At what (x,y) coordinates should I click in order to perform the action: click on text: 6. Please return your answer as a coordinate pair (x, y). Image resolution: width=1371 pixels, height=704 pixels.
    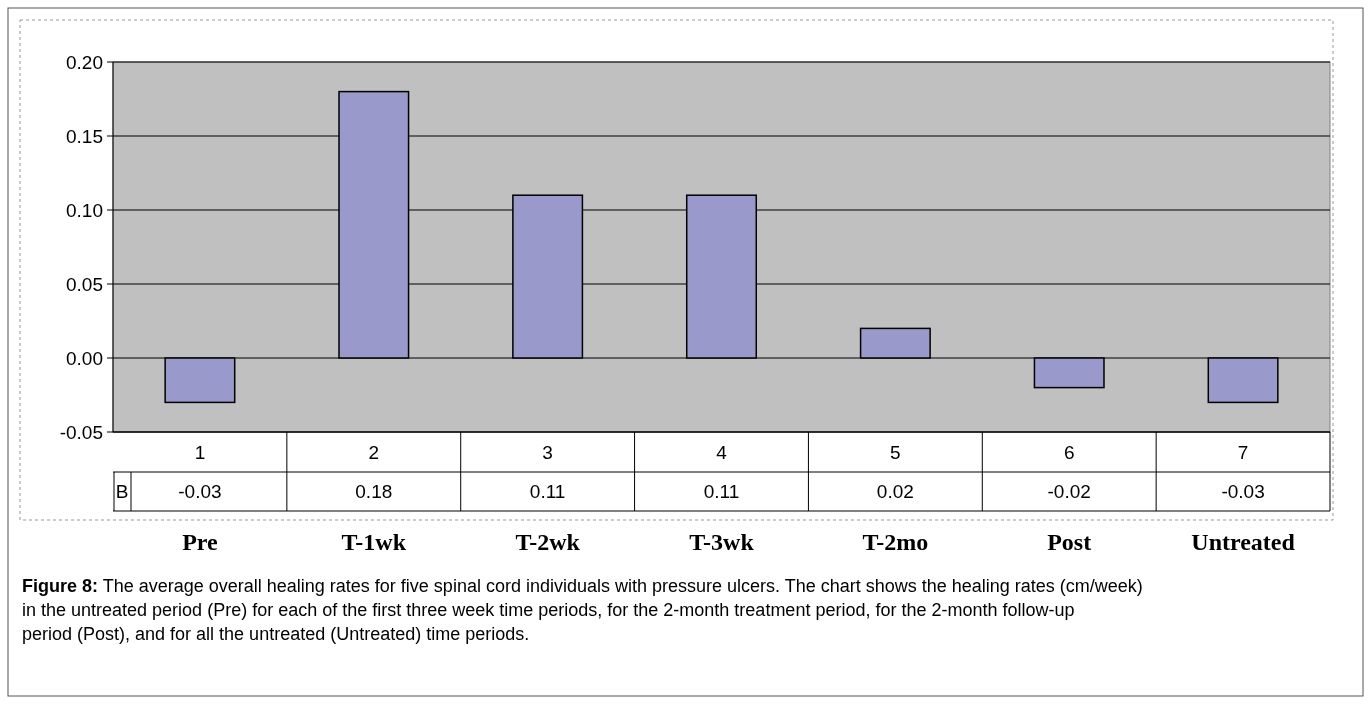
    Looking at the image, I should click on (1069, 452).